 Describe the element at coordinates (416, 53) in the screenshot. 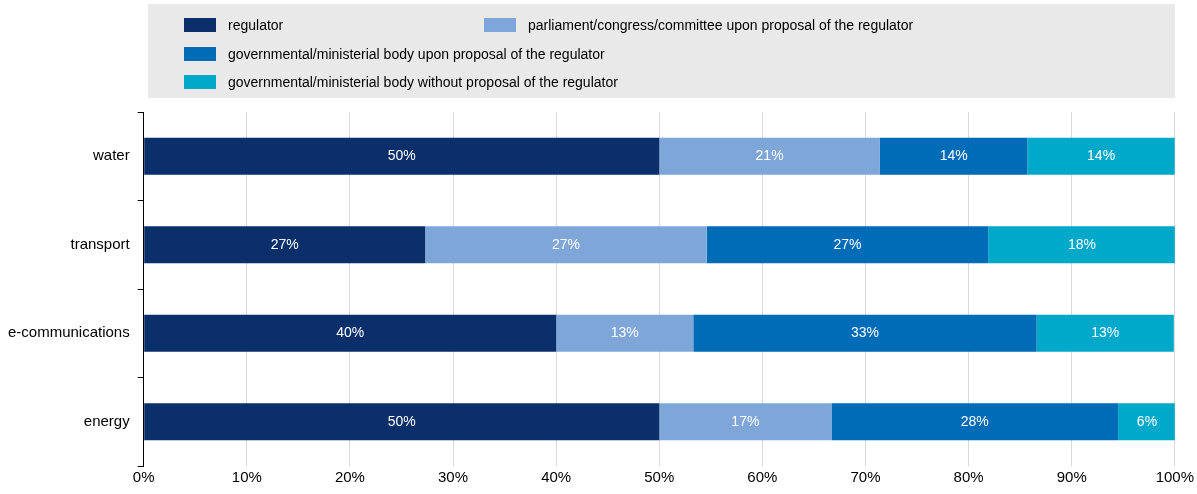

I see `legend-label: governmental/ministerial body upon proposal of the regulator` at that location.